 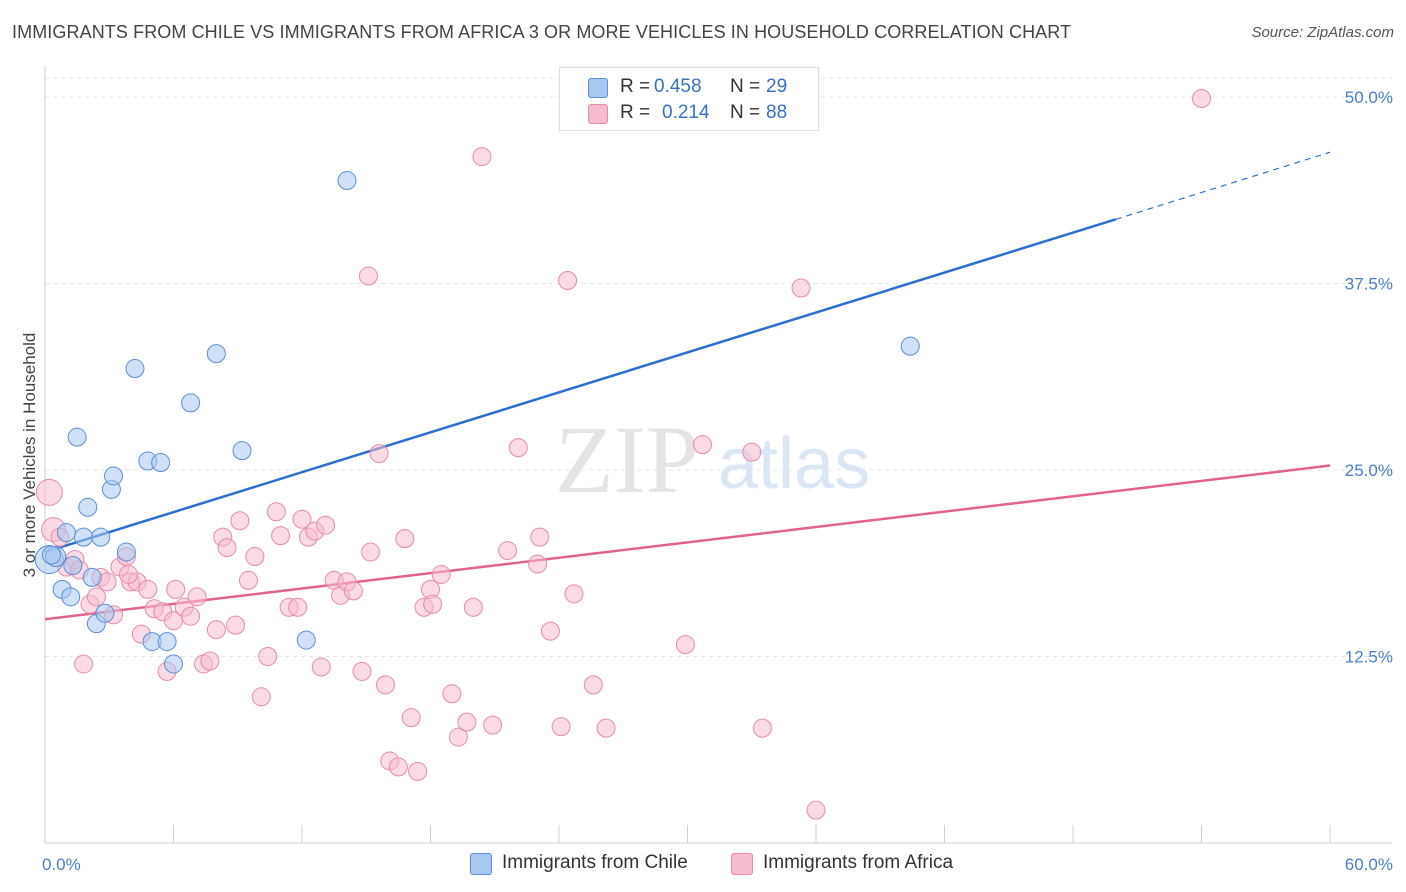 What do you see at coordinates (678, 86) in the screenshot?
I see `r-value: 0.458` at bounding box center [678, 86].